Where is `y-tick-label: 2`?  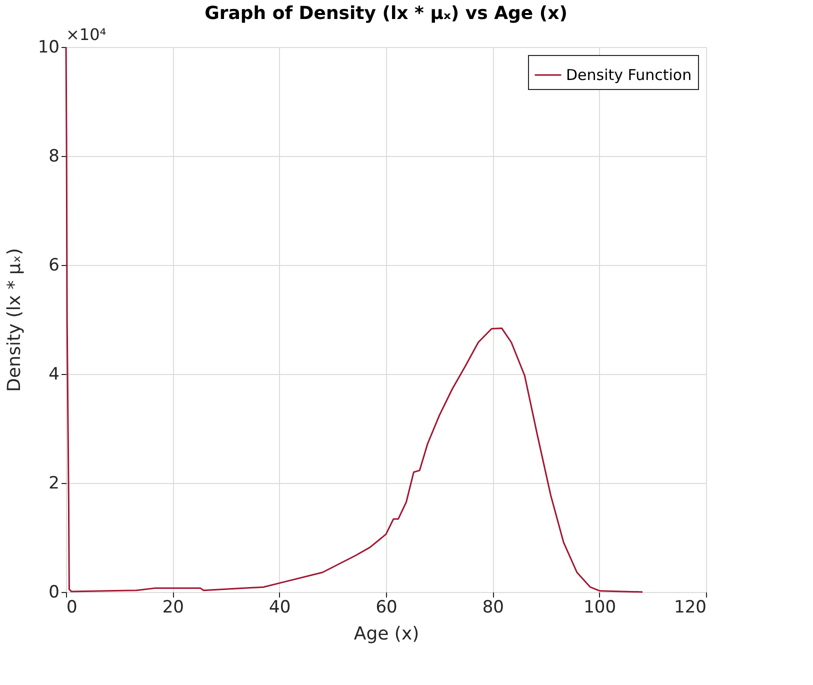 y-tick-label: 2 is located at coordinates (54, 484).